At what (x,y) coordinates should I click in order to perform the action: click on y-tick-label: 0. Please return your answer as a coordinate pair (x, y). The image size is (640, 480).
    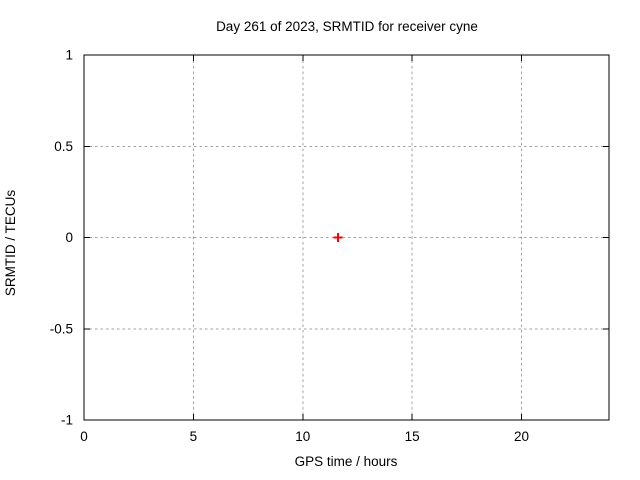
    Looking at the image, I should click on (69, 237).